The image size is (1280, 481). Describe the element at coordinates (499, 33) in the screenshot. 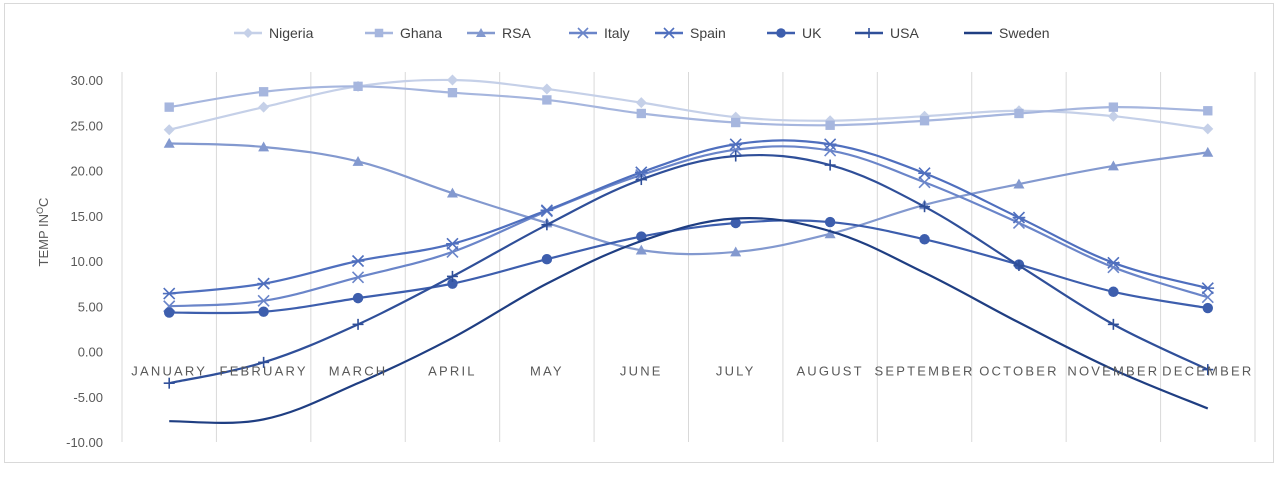

I see `legend-item-rsa: RSA` at that location.